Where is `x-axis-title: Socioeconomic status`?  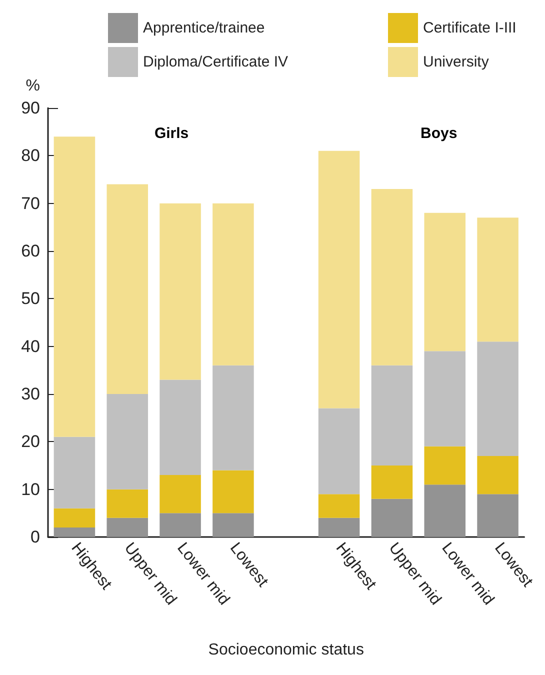
x-axis-title: Socioeconomic status is located at coordinates (286, 650).